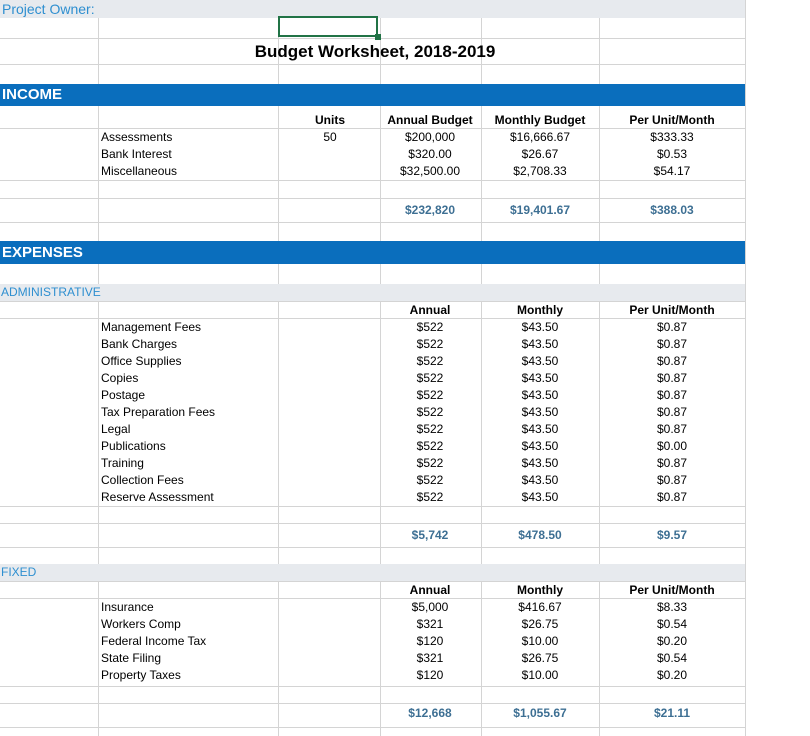 Image resolution: width=810 pixels, height=736 pixels. What do you see at coordinates (372, 624) in the screenshot?
I see `table-row: Workers Comp $321 $26.75 $0.54` at bounding box center [372, 624].